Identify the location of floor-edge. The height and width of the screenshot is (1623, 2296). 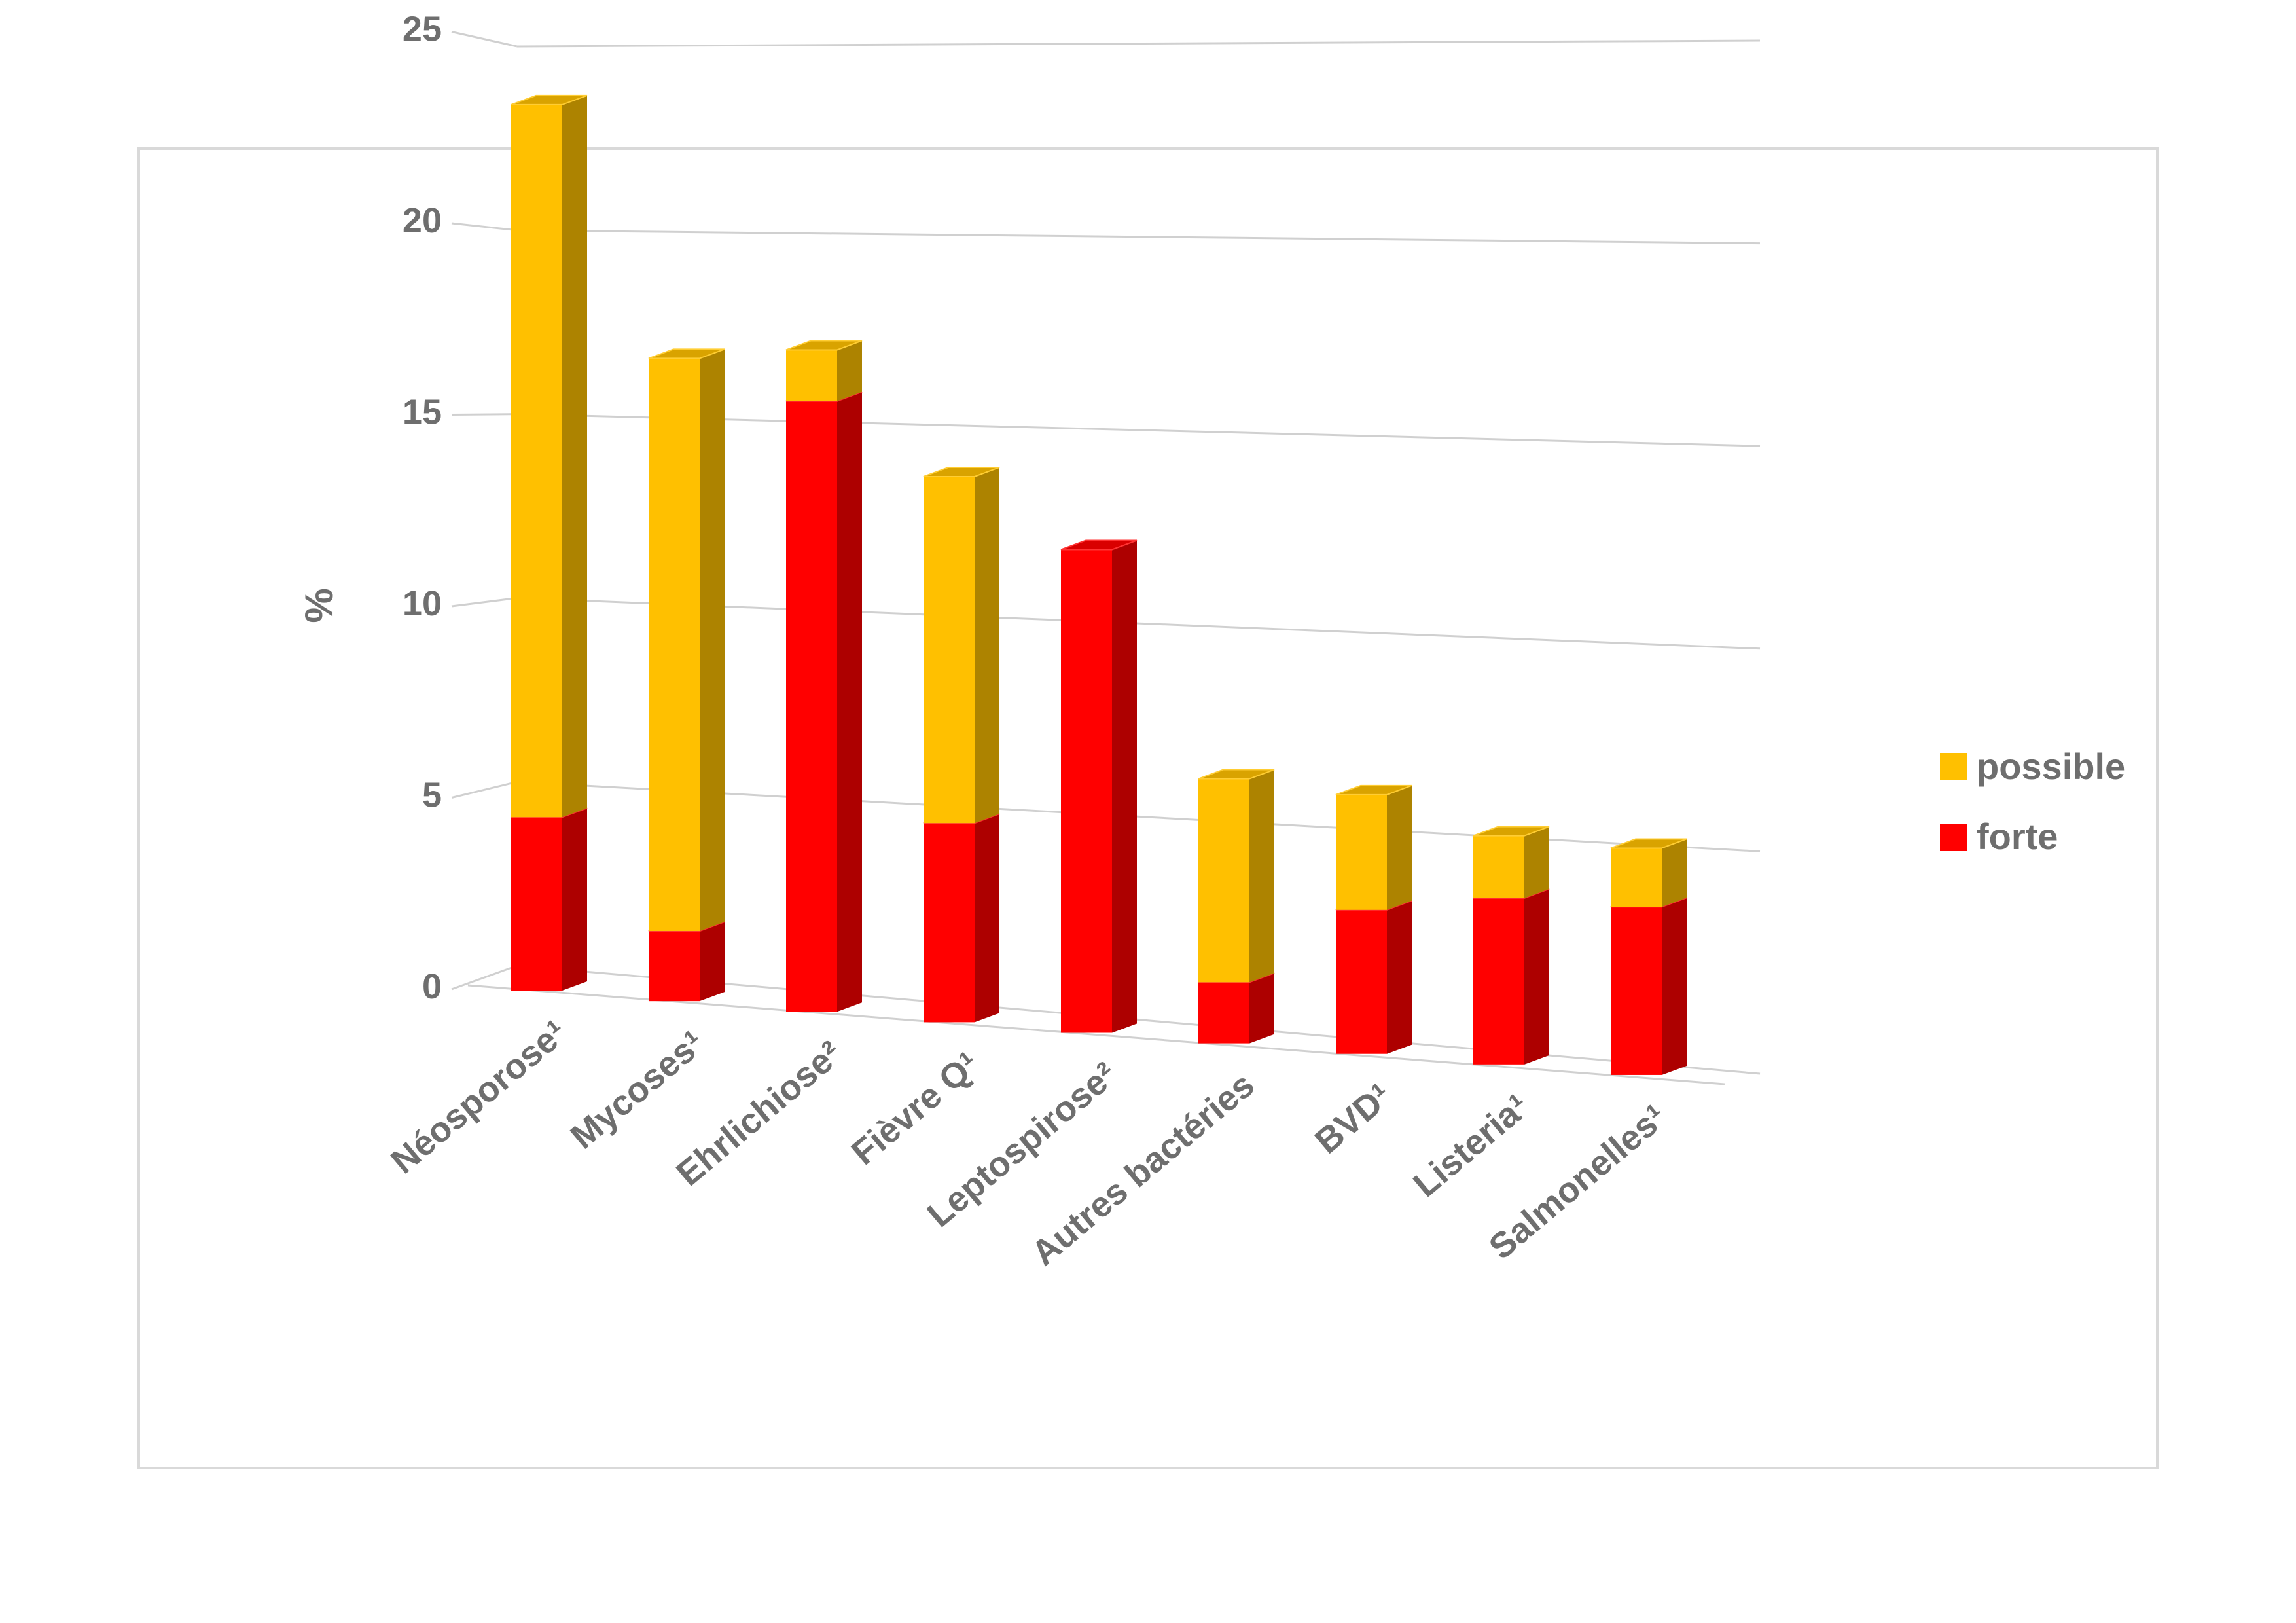
(1096, 1034).